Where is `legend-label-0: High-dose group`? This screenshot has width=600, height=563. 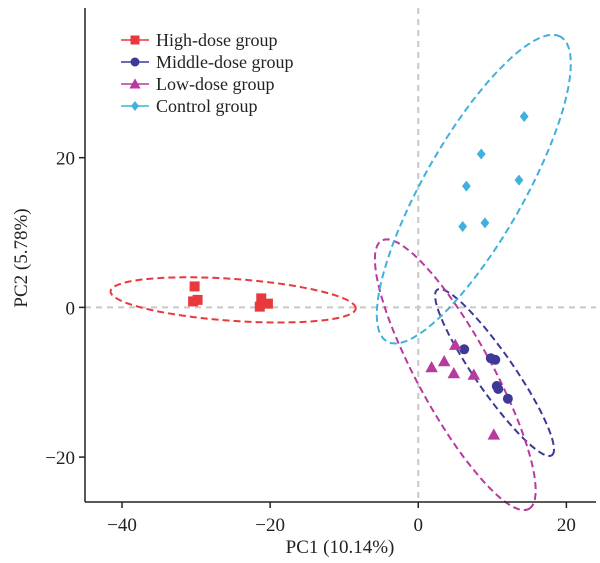
legend-label-0: High-dose group is located at coordinates (216, 40).